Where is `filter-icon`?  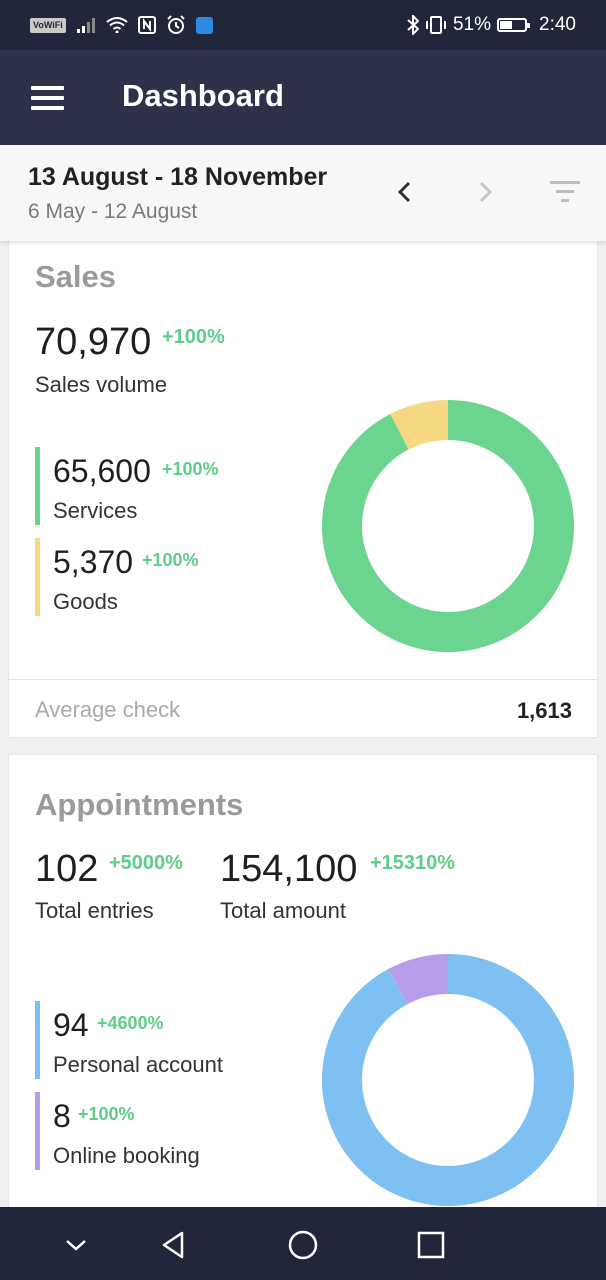
filter-icon is located at coordinates (565, 192).